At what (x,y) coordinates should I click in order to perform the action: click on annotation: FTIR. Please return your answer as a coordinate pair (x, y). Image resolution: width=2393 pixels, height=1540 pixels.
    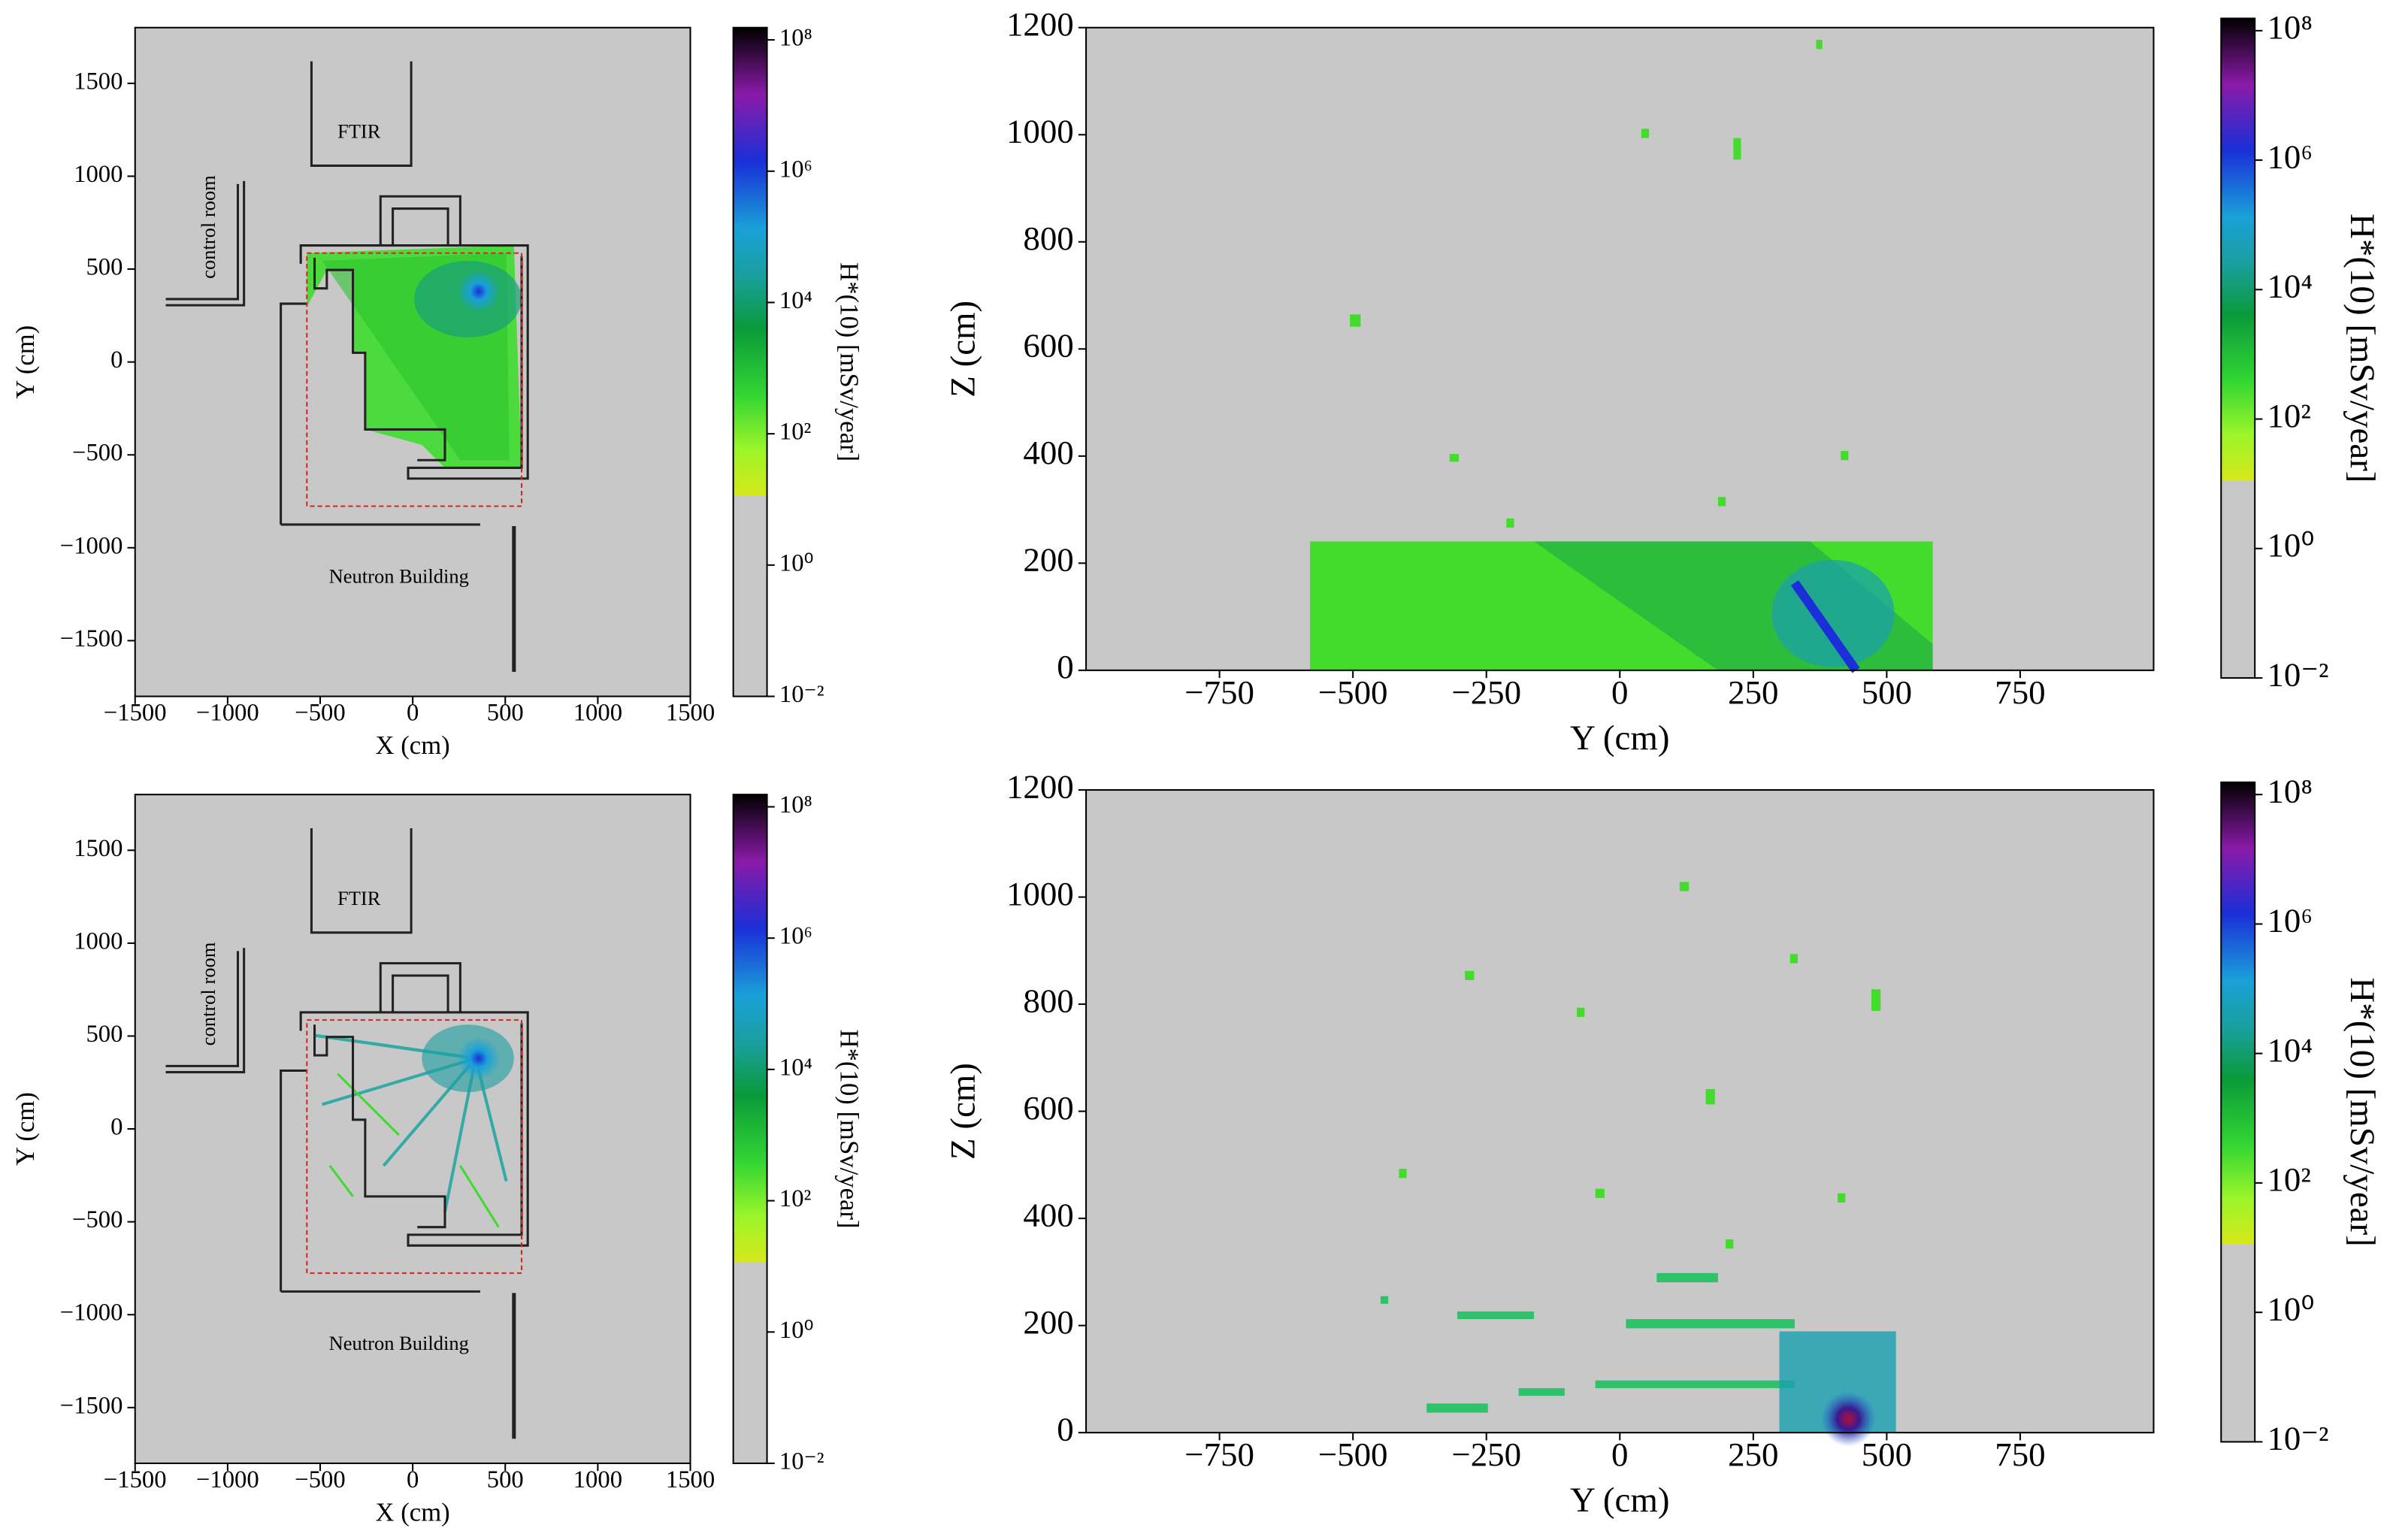
    Looking at the image, I should click on (359, 898).